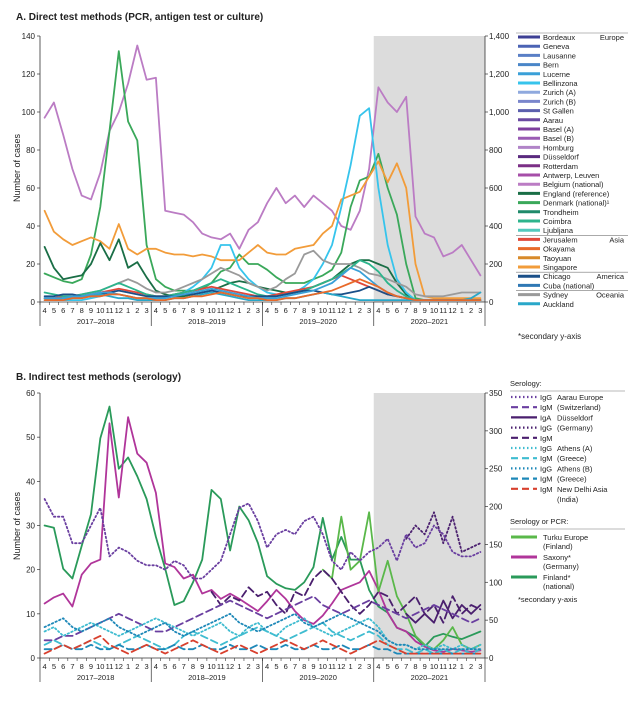  I want to click on panel-a-season-label: 2018–2019, so click(207, 321).